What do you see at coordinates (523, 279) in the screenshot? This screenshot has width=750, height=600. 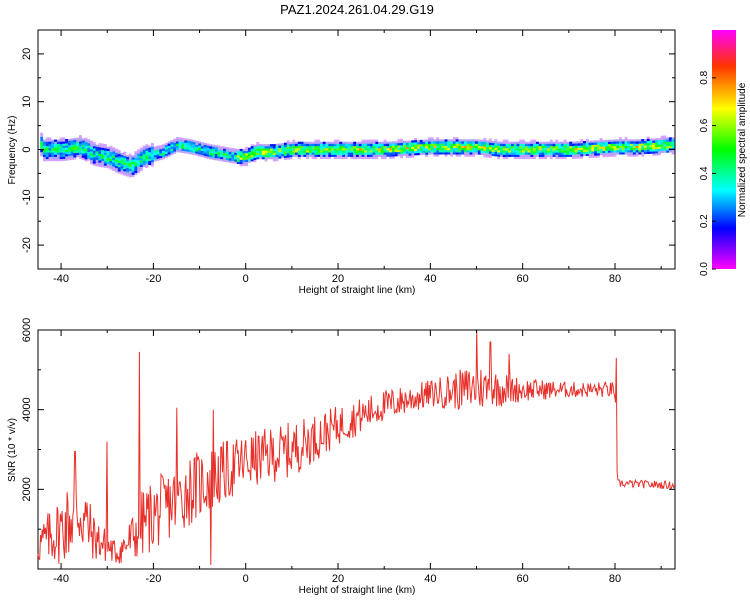 I see `spectrogram-x-tick-label: 60` at bounding box center [523, 279].